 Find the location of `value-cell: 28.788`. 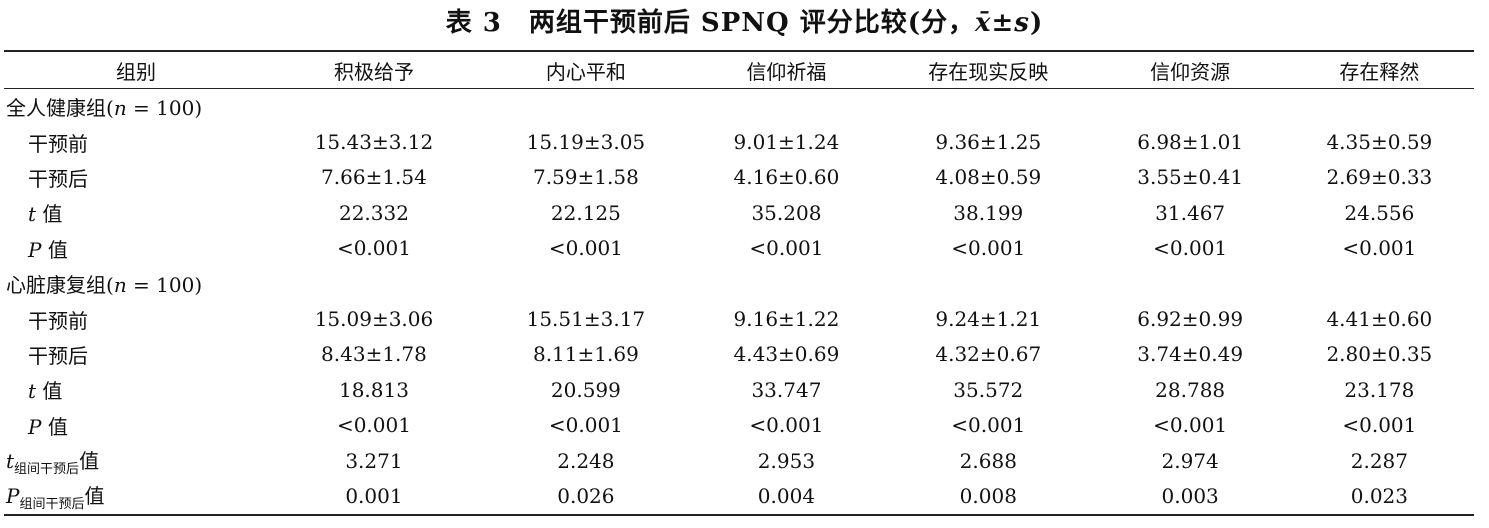

value-cell: 28.788 is located at coordinates (1190, 389).